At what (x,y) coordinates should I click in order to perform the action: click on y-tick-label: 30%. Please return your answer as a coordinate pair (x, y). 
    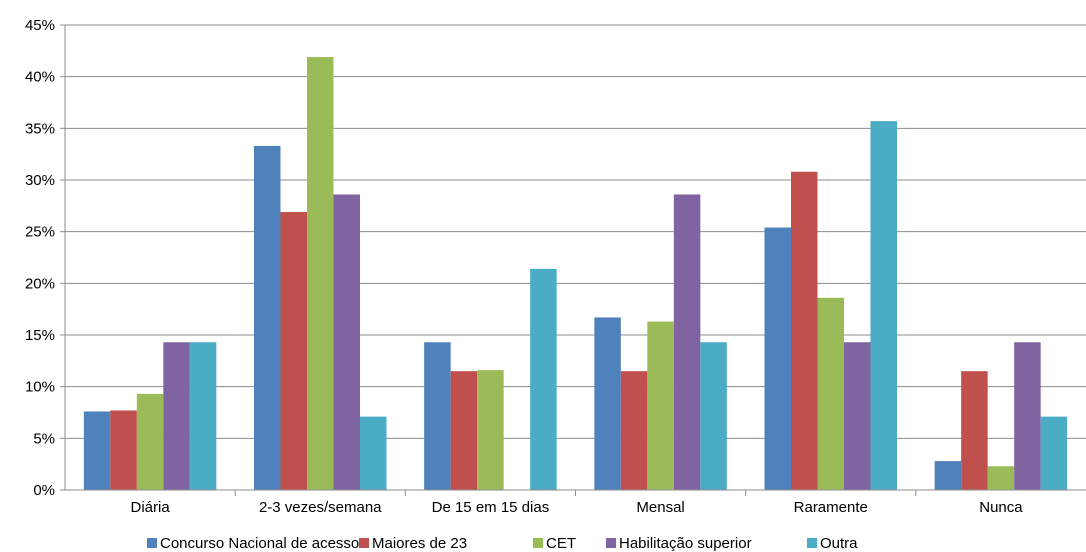
    Looking at the image, I should click on (40, 180).